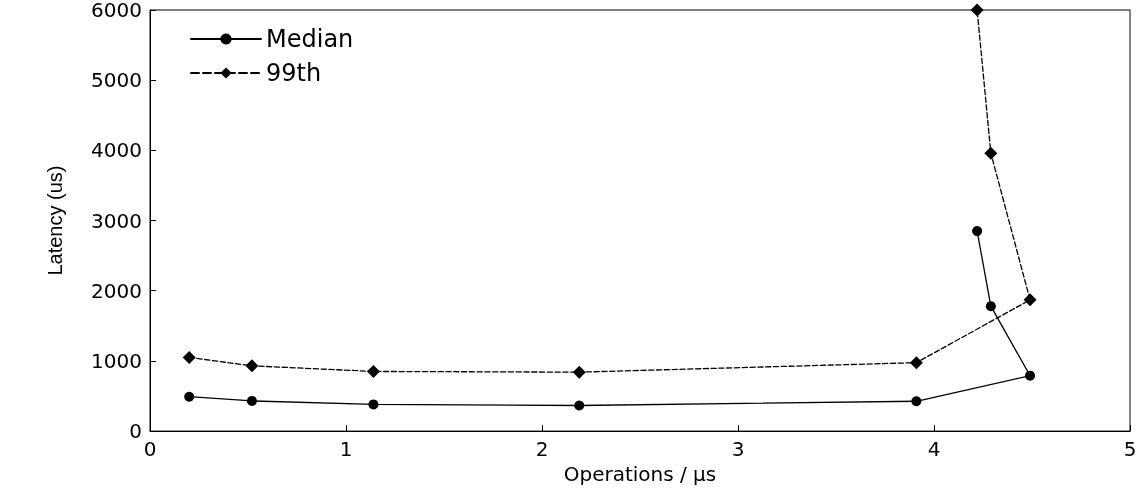 The image size is (1140, 489). Describe the element at coordinates (542, 449) in the screenshot. I see `x-tick-label: 2` at that location.